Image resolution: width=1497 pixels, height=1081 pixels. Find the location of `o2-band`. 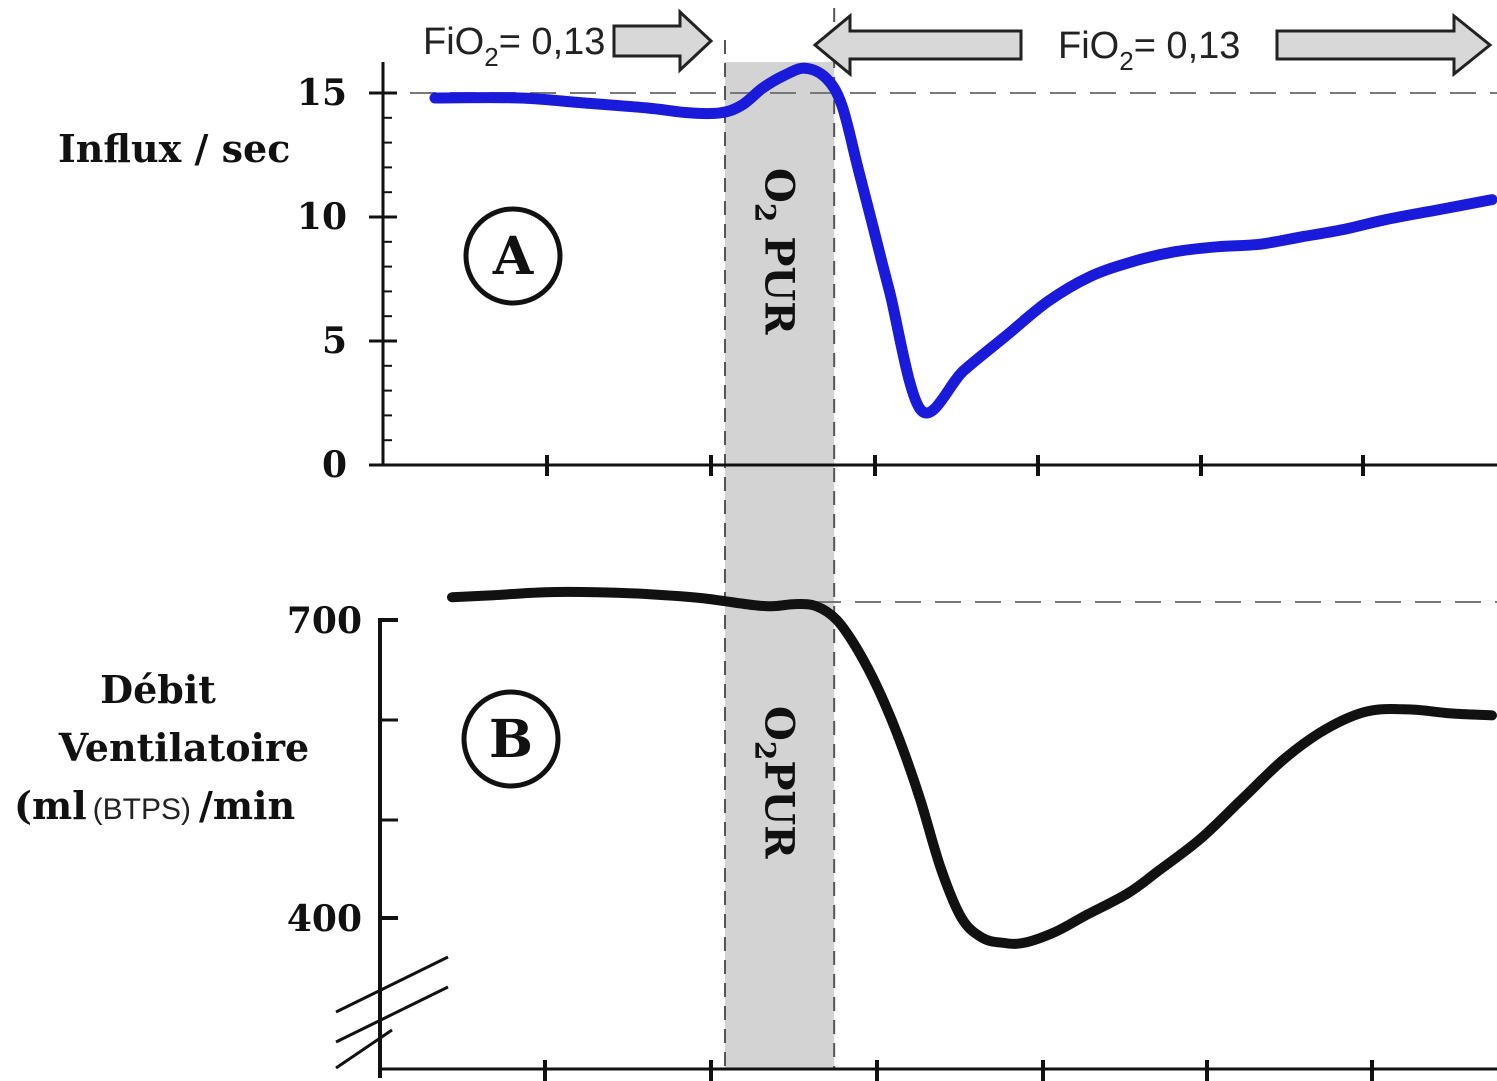

o2-band is located at coordinates (779, 565).